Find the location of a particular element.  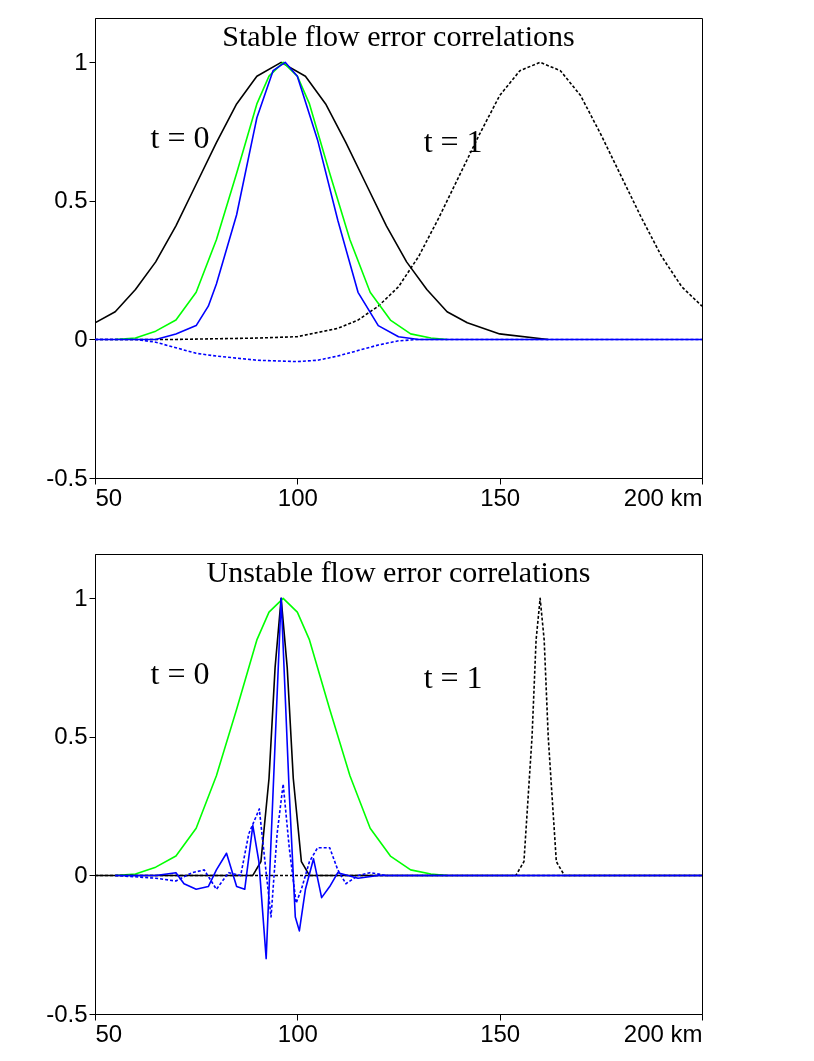

chart-title: Stable flow error correlations is located at coordinates (398, 35).